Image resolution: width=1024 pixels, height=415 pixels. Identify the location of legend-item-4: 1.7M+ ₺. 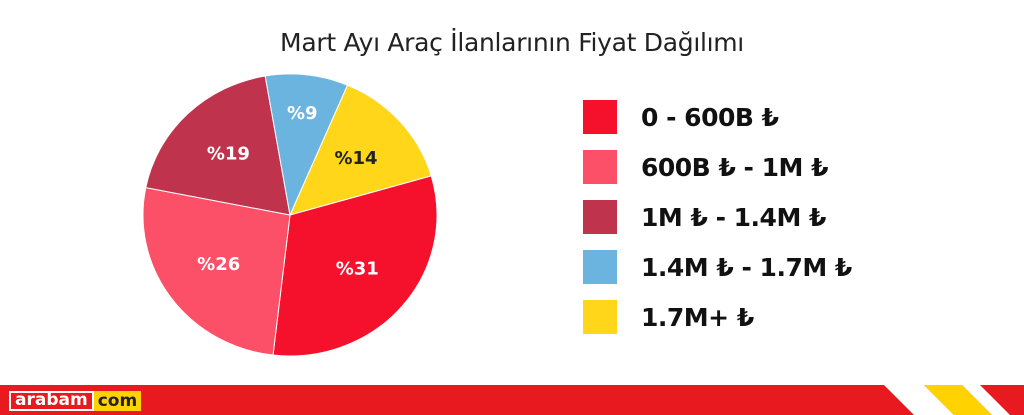
(743, 318).